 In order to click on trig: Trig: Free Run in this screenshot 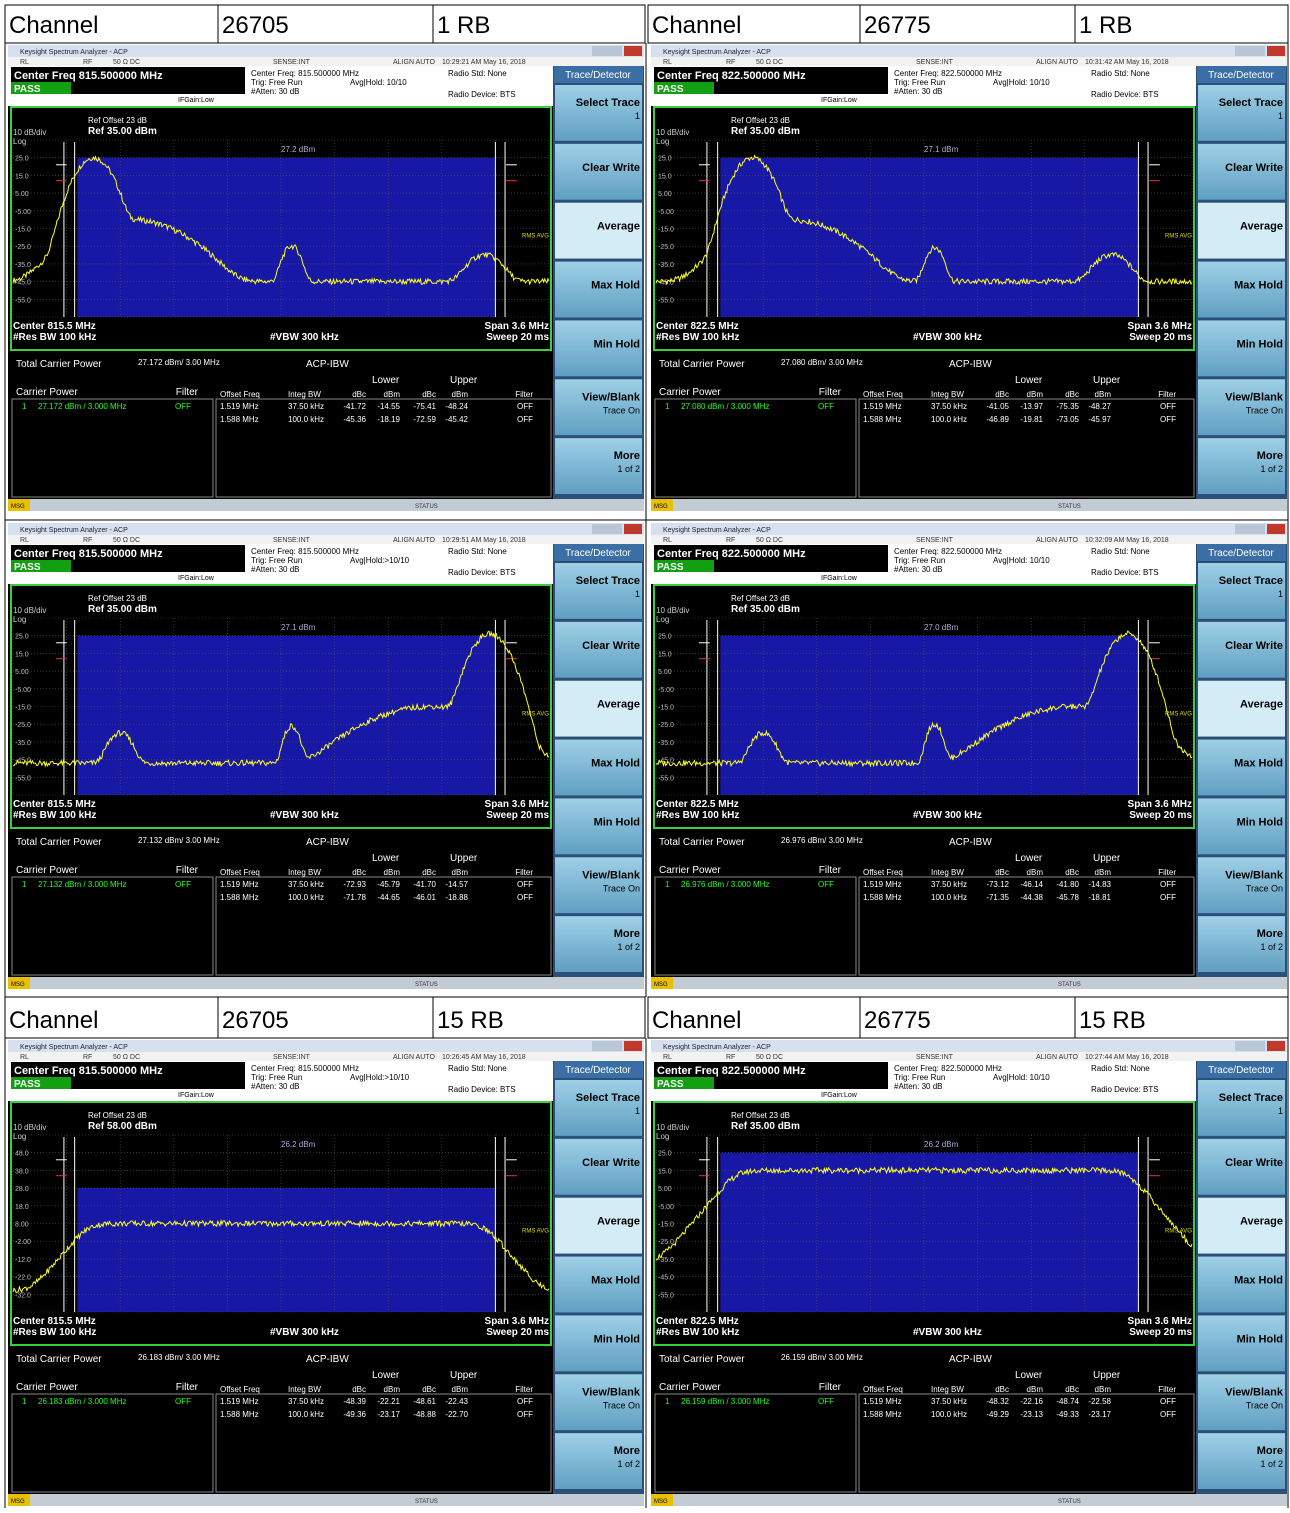, I will do `click(276, 1077)`.